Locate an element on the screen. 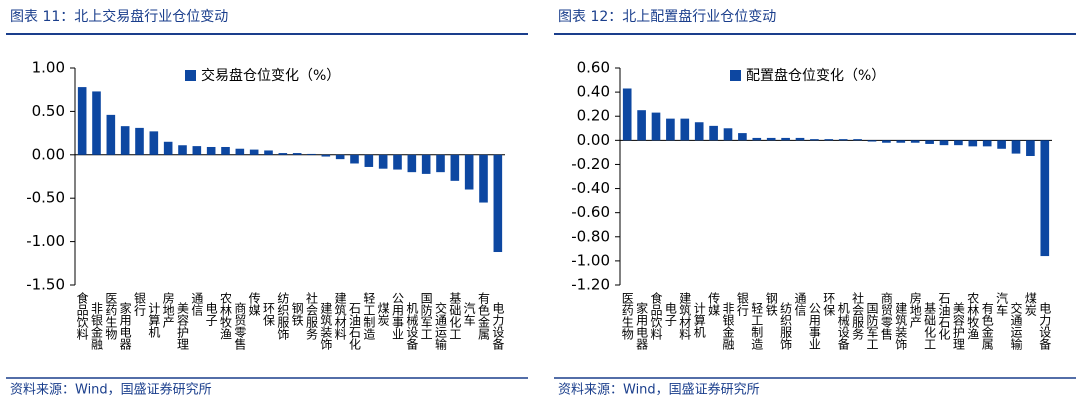  x-tick-label: 房地产 is located at coordinates (168, 310).